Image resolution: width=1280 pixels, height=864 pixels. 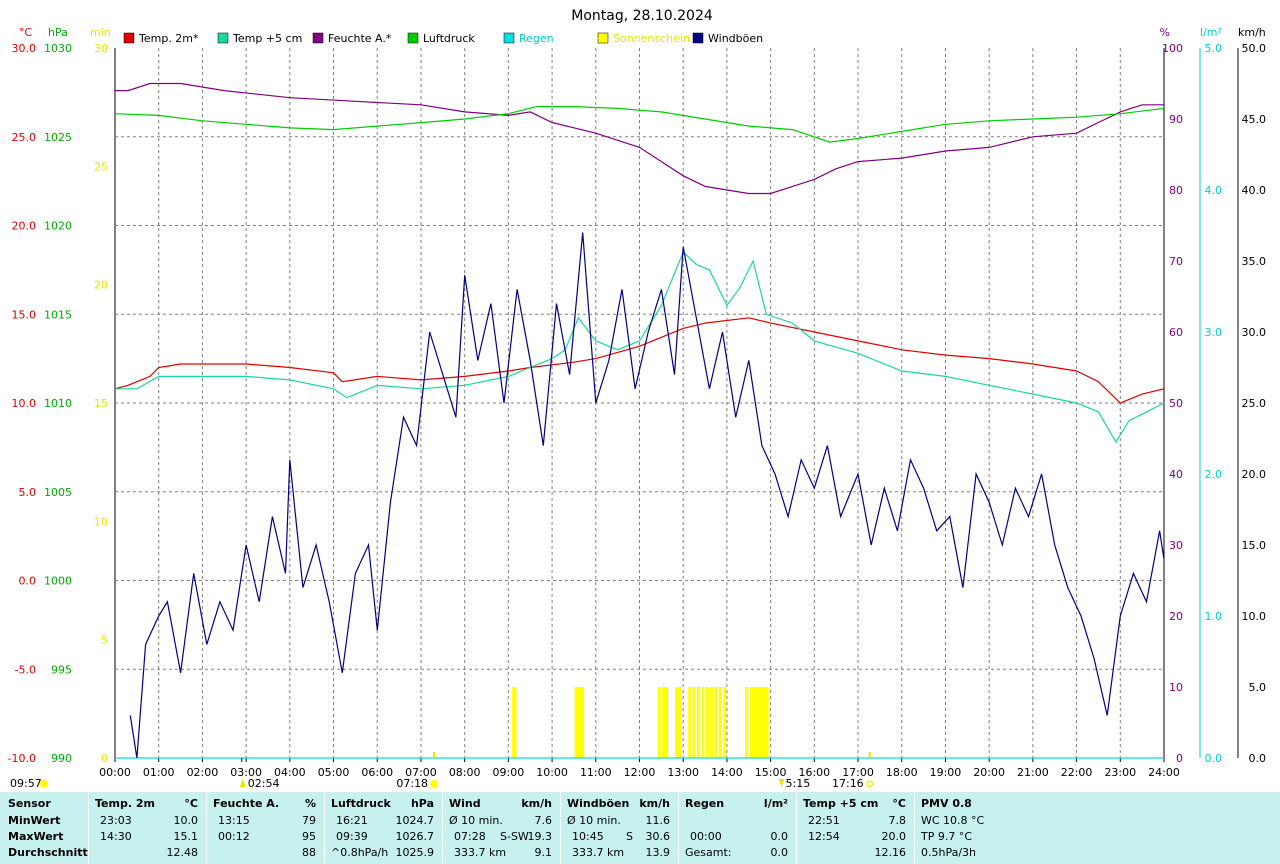 I want to click on humidity-tick-label: 50, so click(x=1176, y=403).